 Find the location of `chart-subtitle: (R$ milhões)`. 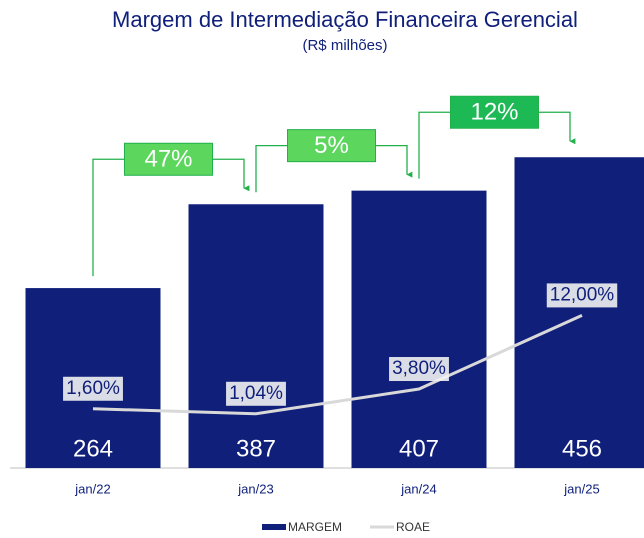

chart-subtitle: (R$ milhões) is located at coordinates (344, 45).